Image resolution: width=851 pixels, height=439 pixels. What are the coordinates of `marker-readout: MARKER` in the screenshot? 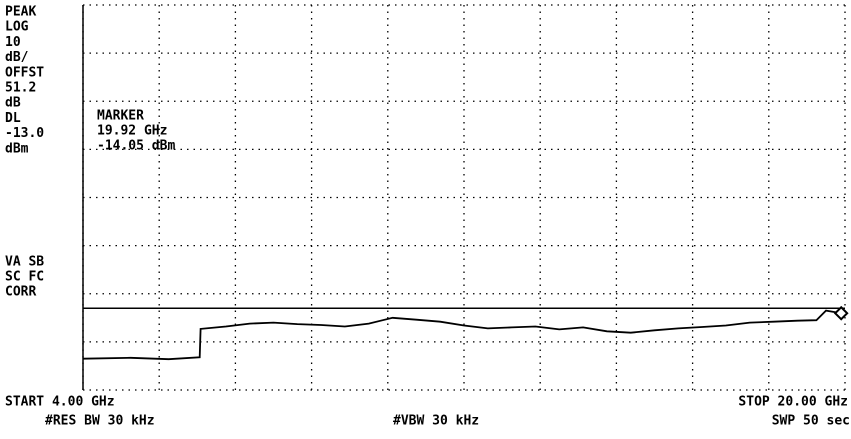 It's located at (120, 116).